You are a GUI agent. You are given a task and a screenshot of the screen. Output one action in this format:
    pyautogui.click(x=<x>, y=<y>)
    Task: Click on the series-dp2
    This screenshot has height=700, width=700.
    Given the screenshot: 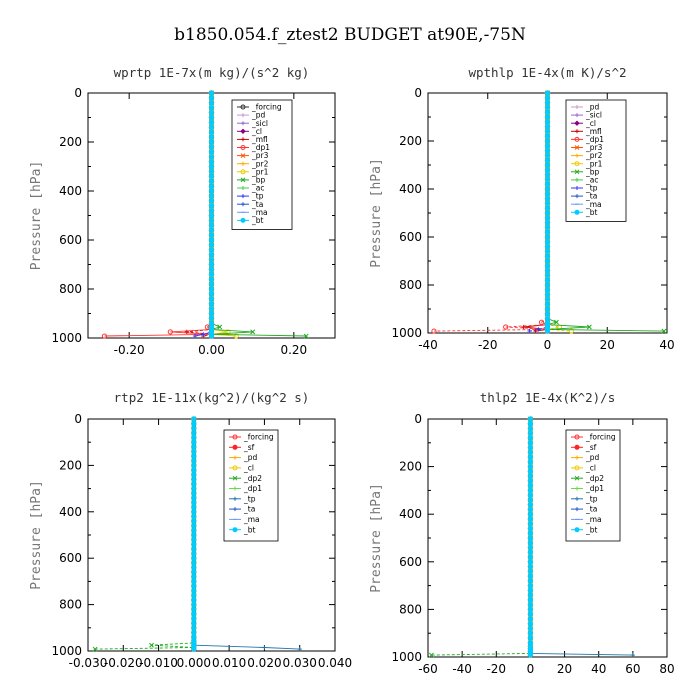 What is the action you would take?
    pyautogui.click(x=480, y=537)
    